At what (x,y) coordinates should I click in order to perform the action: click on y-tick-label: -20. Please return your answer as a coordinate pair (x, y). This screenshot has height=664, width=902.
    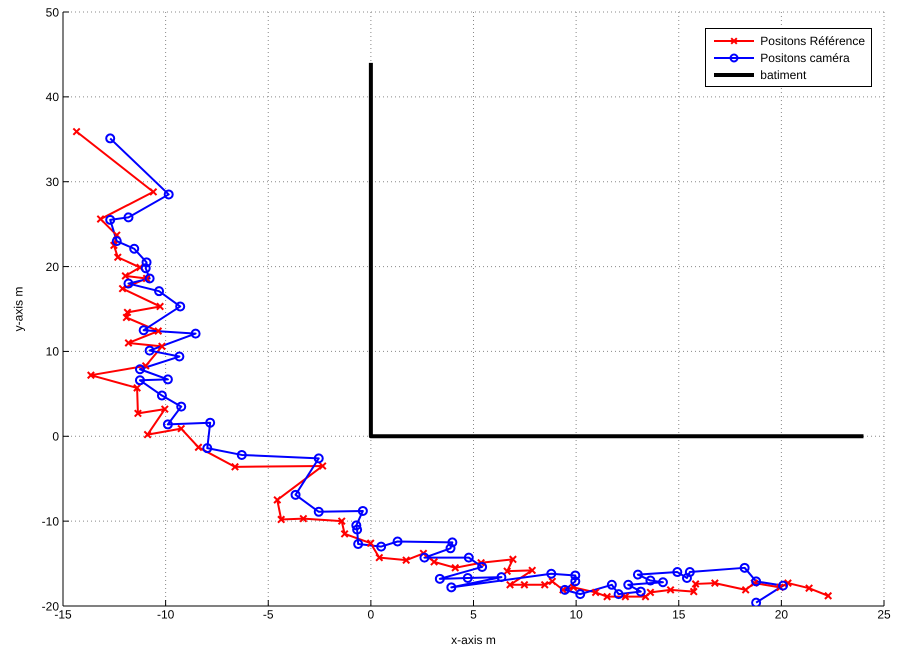
    Looking at the image, I should click on (51, 606).